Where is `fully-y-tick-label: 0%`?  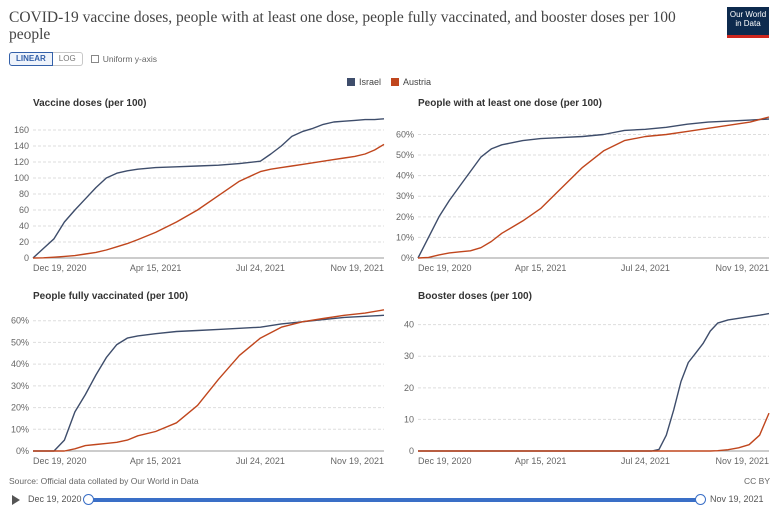 fully-y-tick-label: 0% is located at coordinates (22, 451).